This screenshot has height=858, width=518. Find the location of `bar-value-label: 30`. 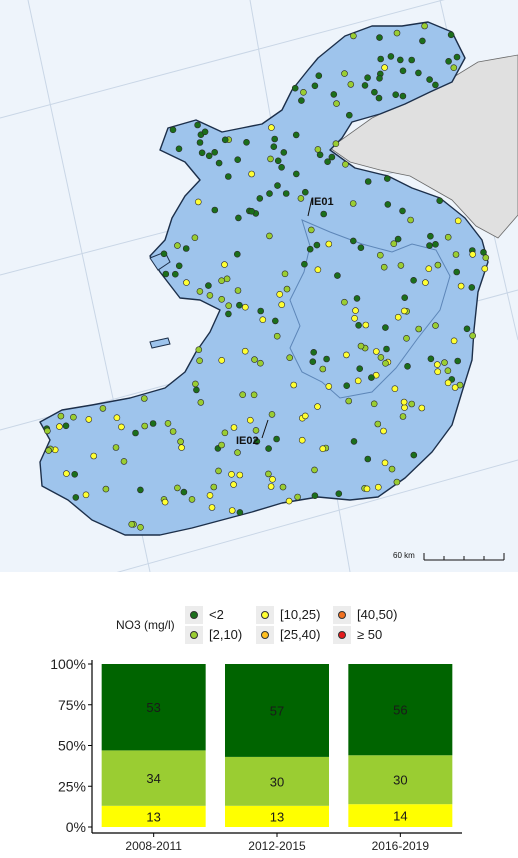

bar-value-label: 30 is located at coordinates (277, 781).